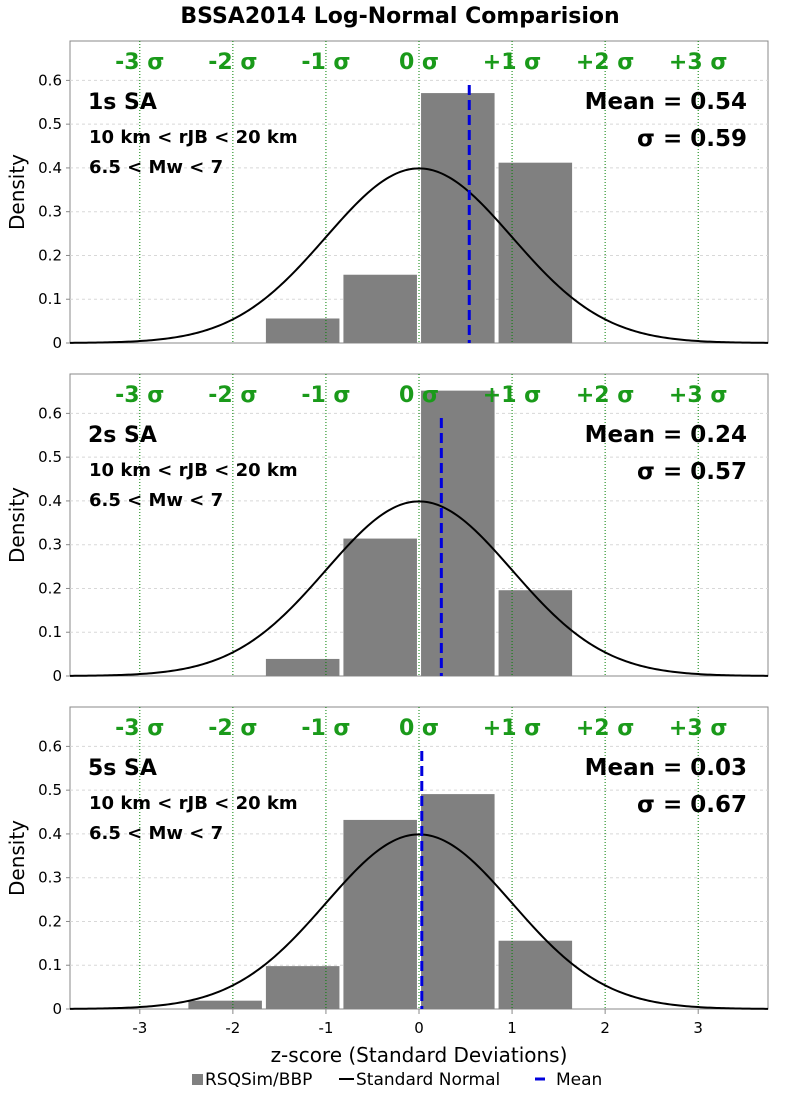 This screenshot has height=1100, width=800. I want to click on mean-value-label: Mean = 0.24, so click(666, 435).